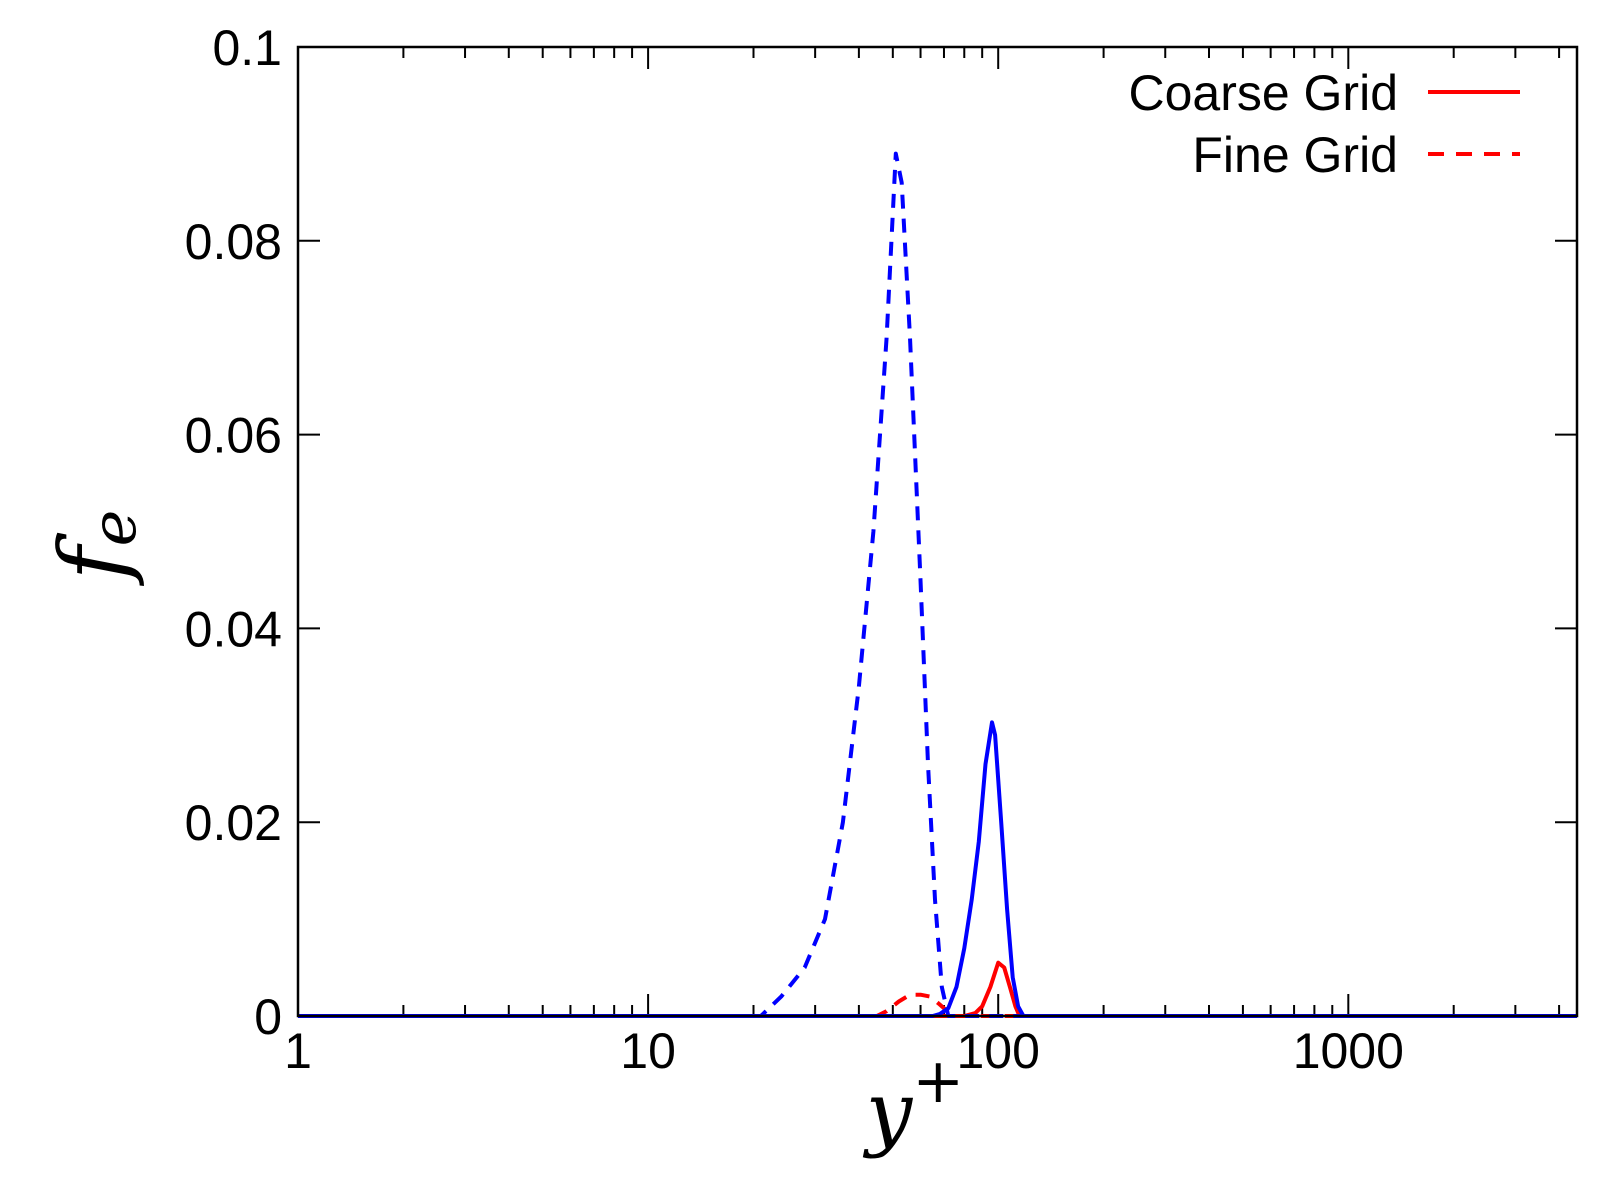 The width and height of the screenshot is (1604, 1178). Describe the element at coordinates (648, 1051) in the screenshot. I see `x-tick-label: 10` at that location.